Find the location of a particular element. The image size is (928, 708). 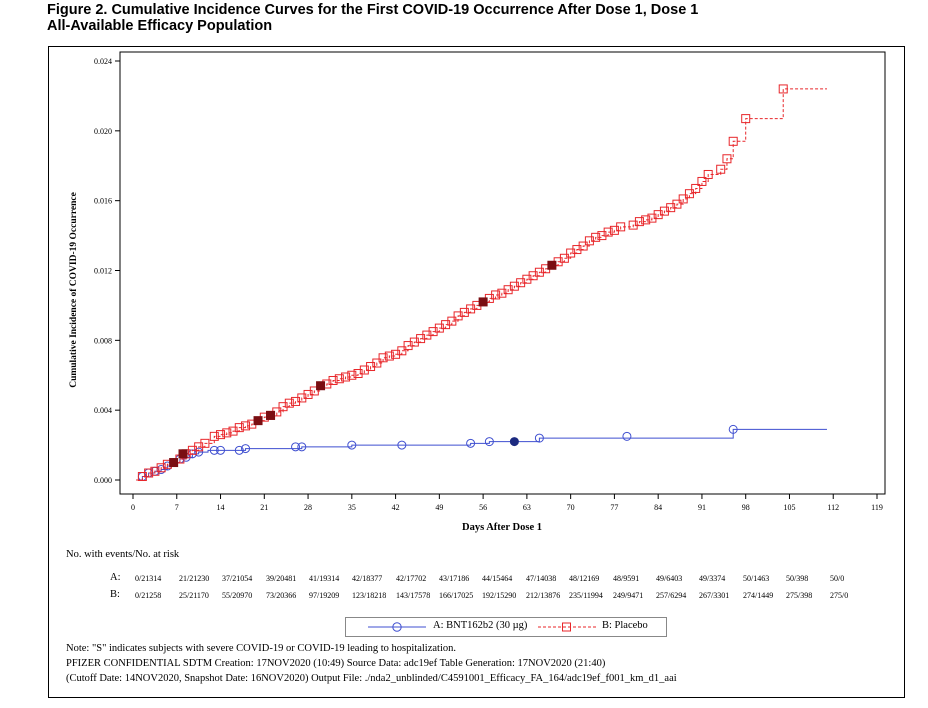

legend-a-label: A: BNT162b2 (30 µg) is located at coordinates (480, 625).